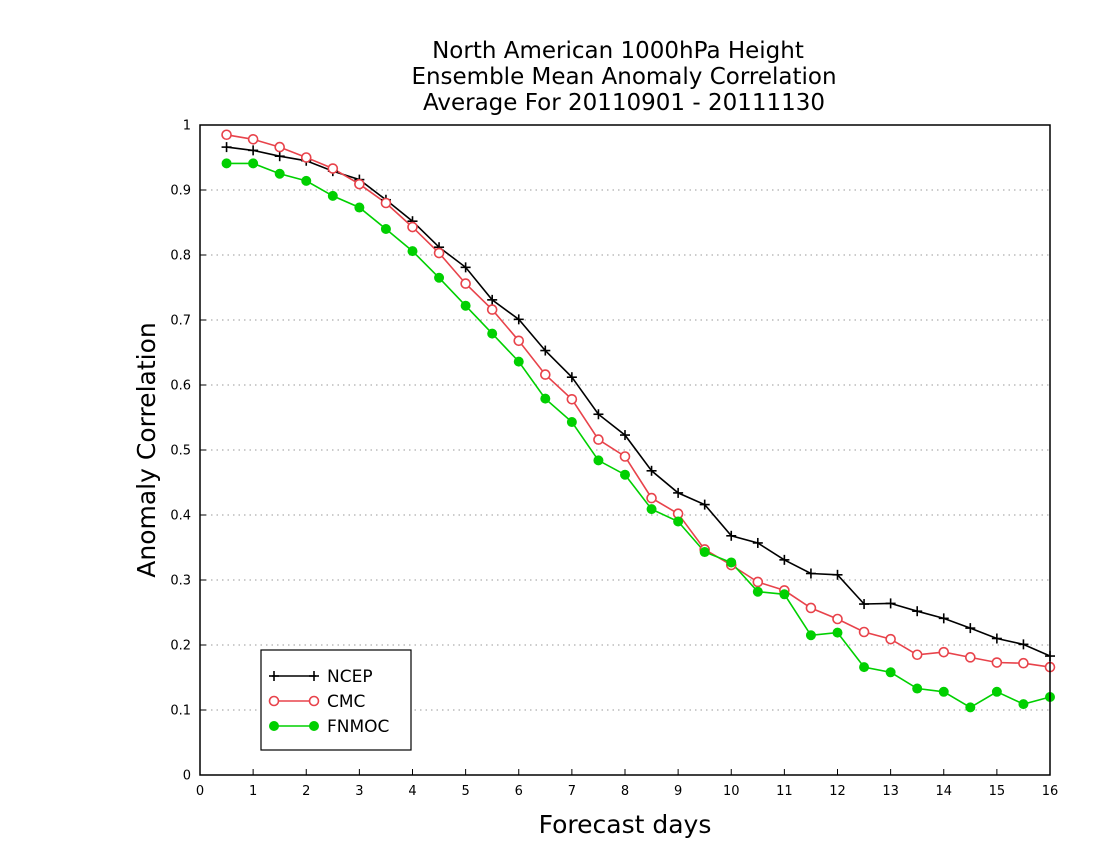 The image size is (1100, 850). What do you see at coordinates (519, 791) in the screenshot?
I see `x-tick-label-6: 6` at bounding box center [519, 791].